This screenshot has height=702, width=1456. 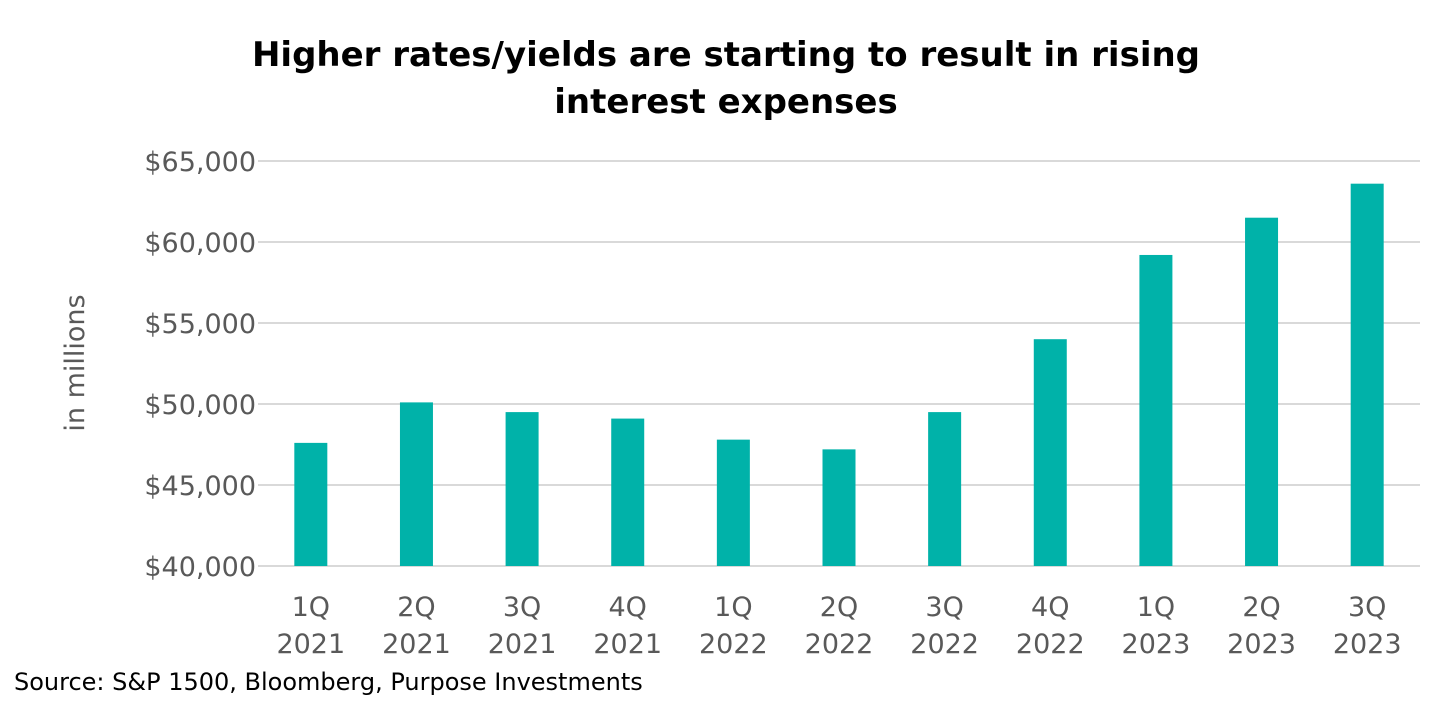 I want to click on y-axis-label-group: in millions, so click(x=75, y=362).